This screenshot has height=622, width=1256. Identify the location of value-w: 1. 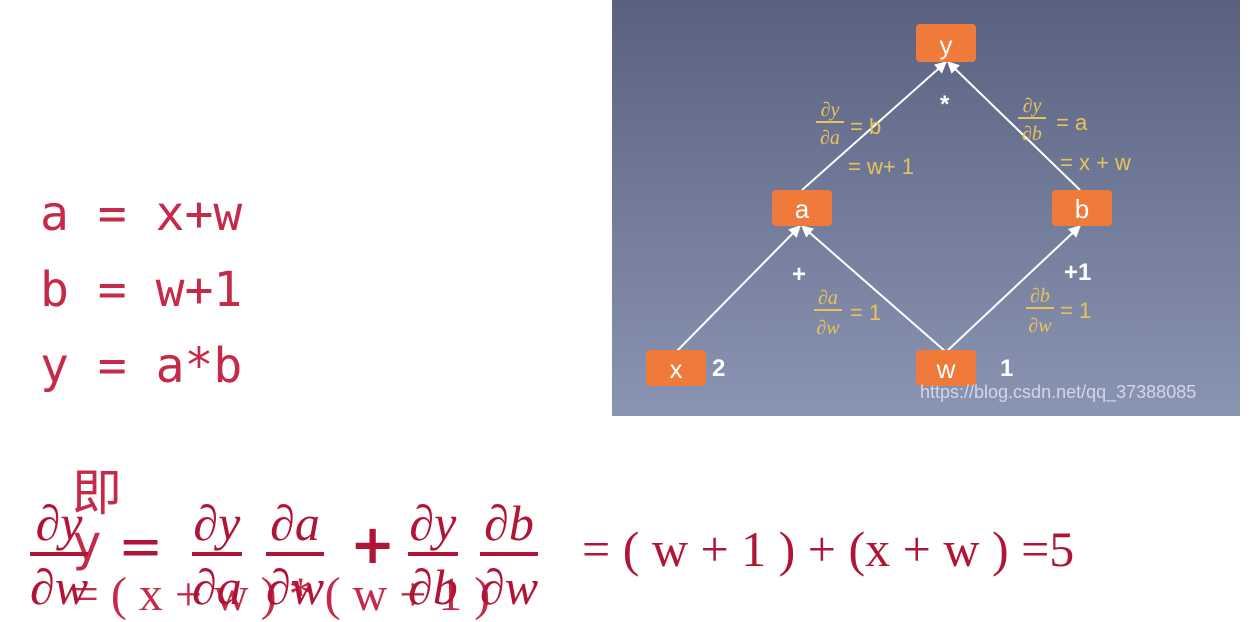
(1006, 368).